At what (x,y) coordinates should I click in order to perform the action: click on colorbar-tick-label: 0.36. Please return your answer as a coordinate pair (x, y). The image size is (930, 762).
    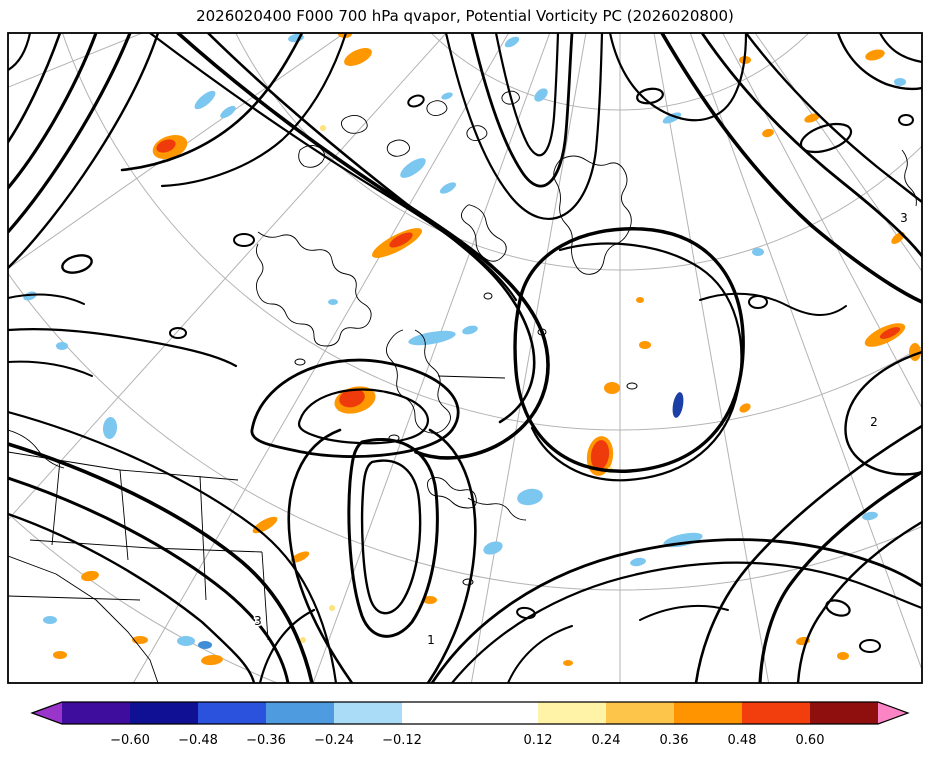
    Looking at the image, I should click on (674, 740).